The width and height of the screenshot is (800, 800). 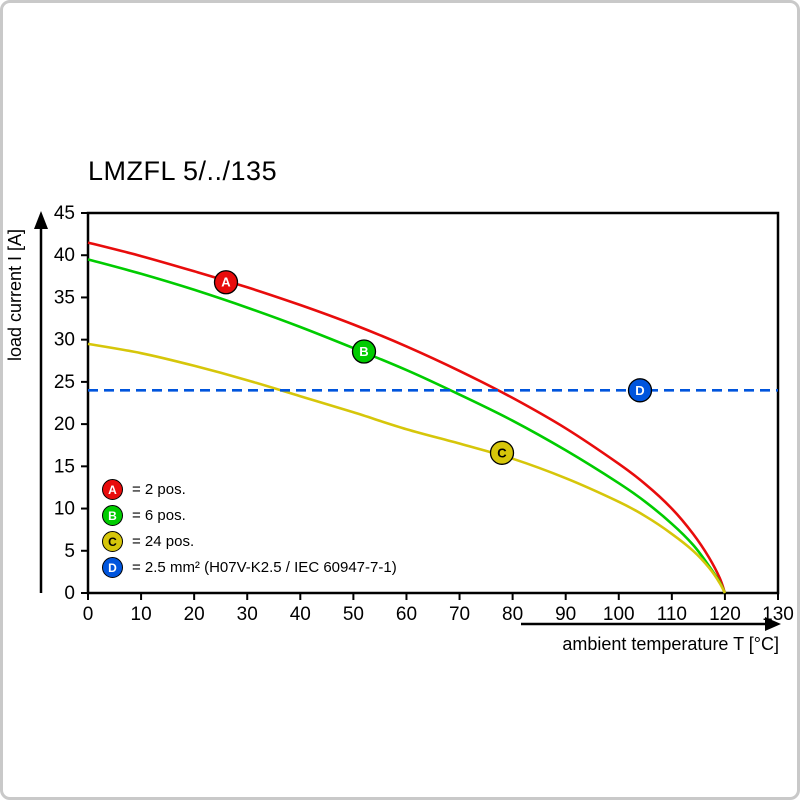 What do you see at coordinates (163, 541) in the screenshot?
I see `legend-label-c: = 24 pos.` at bounding box center [163, 541].